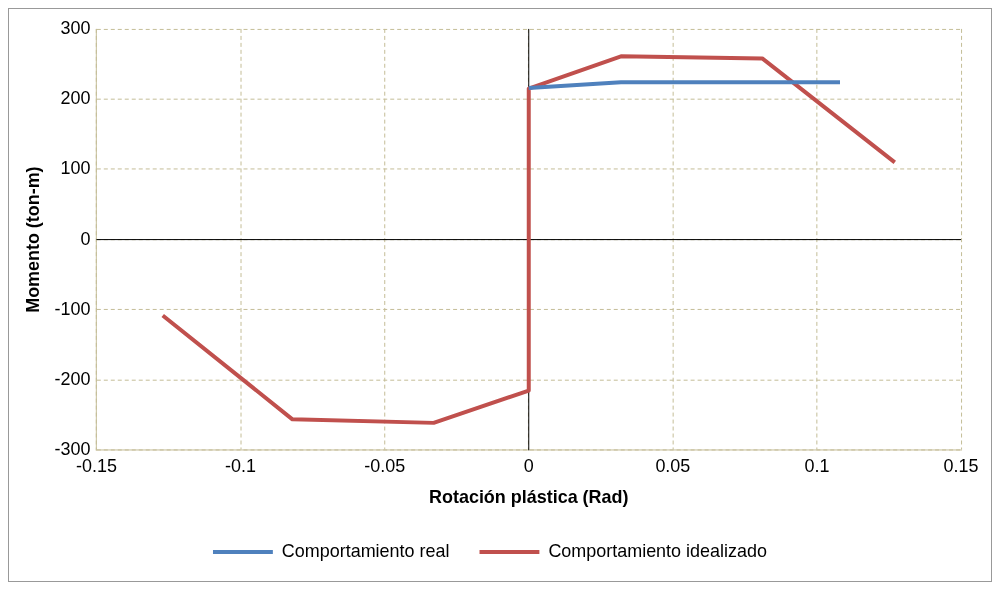  Describe the element at coordinates (85, 238) in the screenshot. I see `y-tick-label: 0` at that location.